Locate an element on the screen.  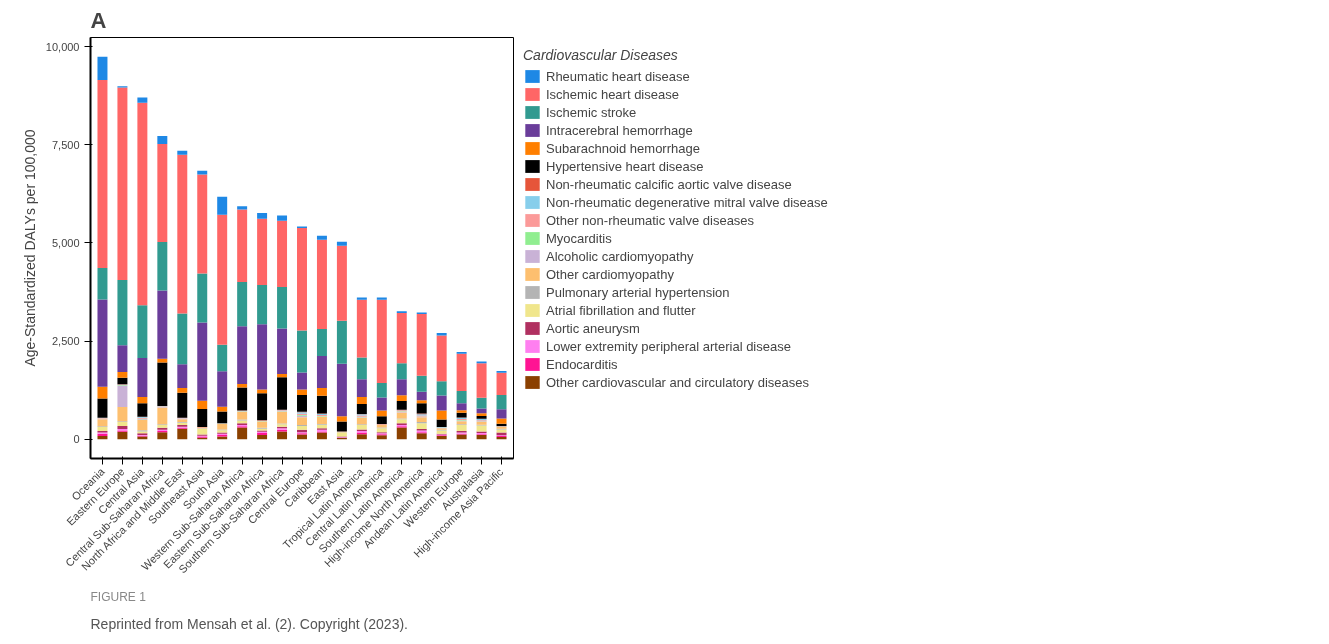
text: Reprinted from Mensah et al. (2). Copyright (2023). is located at coordinates (249, 623).